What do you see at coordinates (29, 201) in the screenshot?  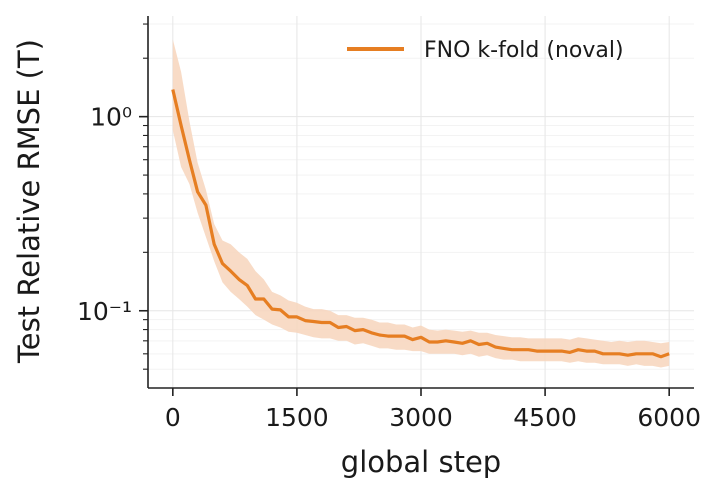 I see `y-axis-label: Test Relative RMSE (T)` at bounding box center [29, 201].